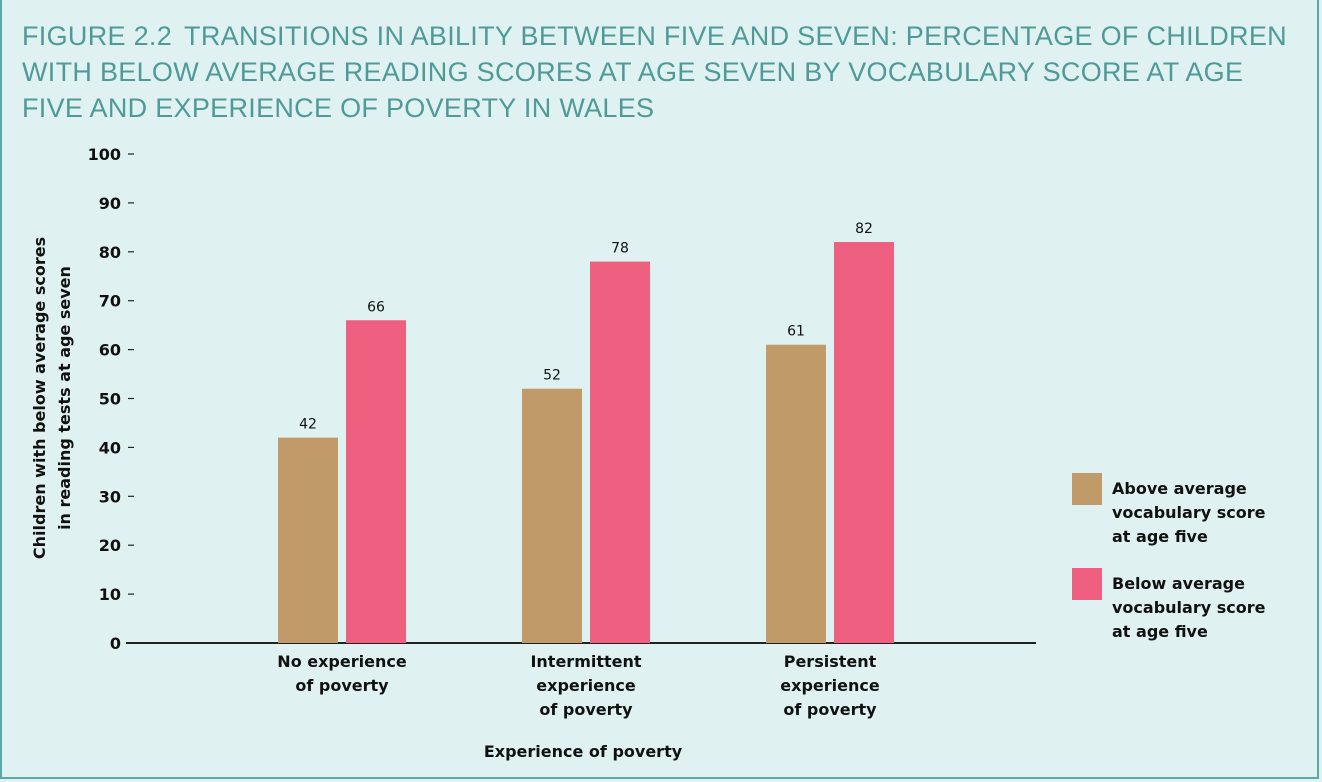 This screenshot has height=782, width=1322. What do you see at coordinates (796, 332) in the screenshot?
I see `data-label: 61` at bounding box center [796, 332].